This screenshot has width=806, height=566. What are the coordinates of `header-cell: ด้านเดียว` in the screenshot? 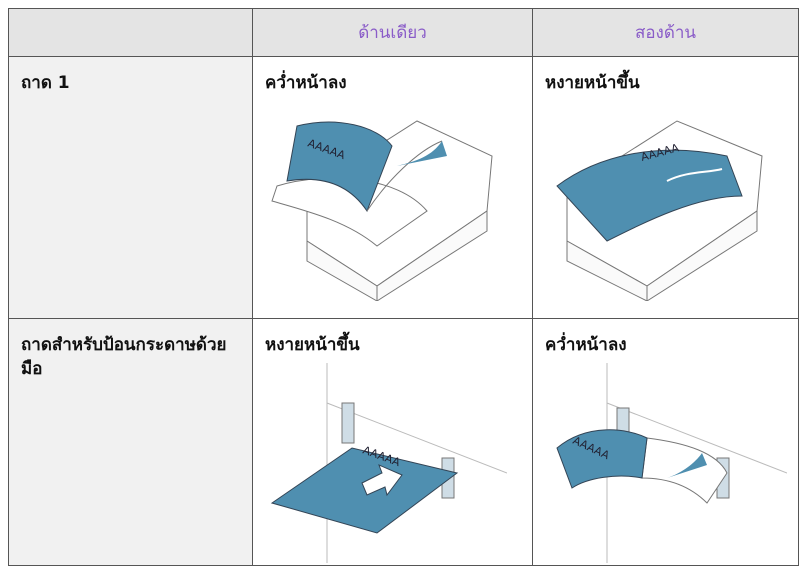 It's located at (392, 32).